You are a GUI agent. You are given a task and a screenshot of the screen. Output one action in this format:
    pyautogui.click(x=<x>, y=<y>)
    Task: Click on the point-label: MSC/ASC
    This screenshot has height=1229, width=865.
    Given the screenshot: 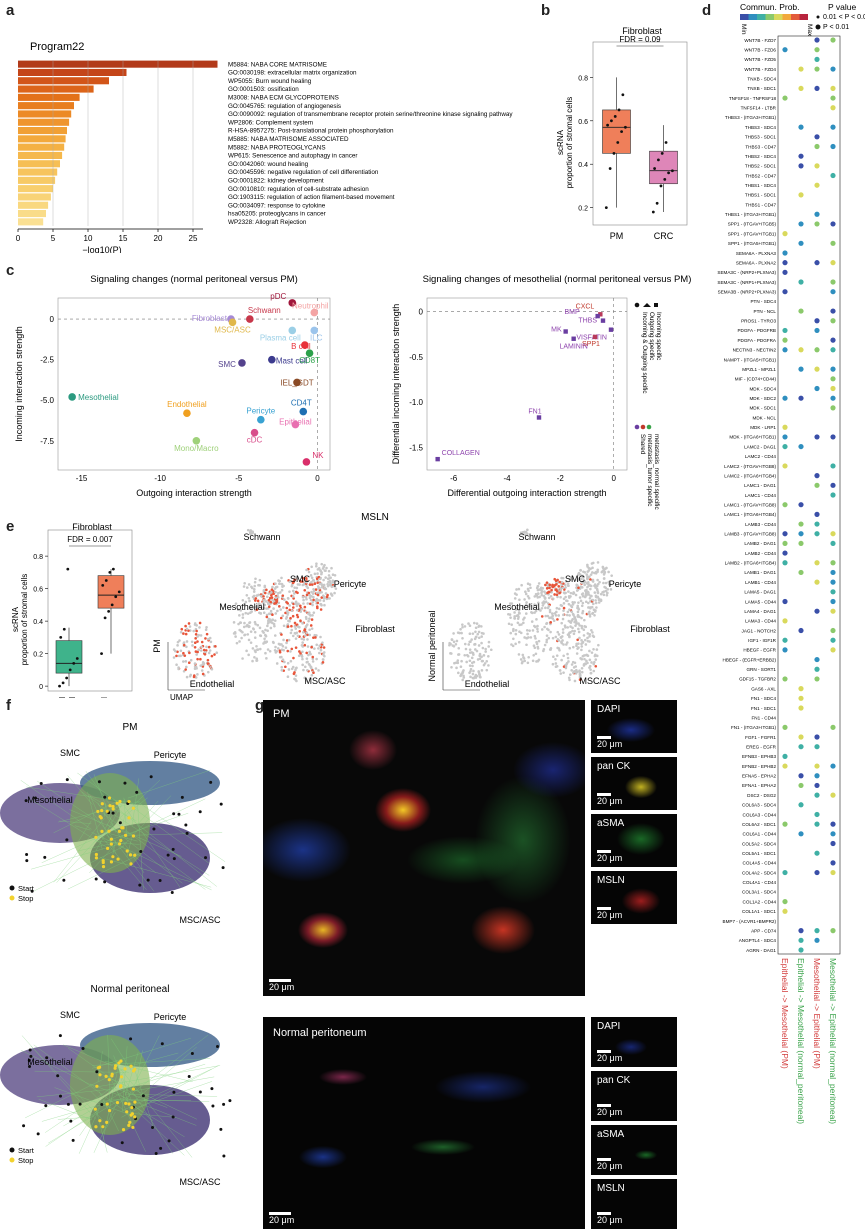 What is the action you would take?
    pyautogui.click(x=232, y=329)
    